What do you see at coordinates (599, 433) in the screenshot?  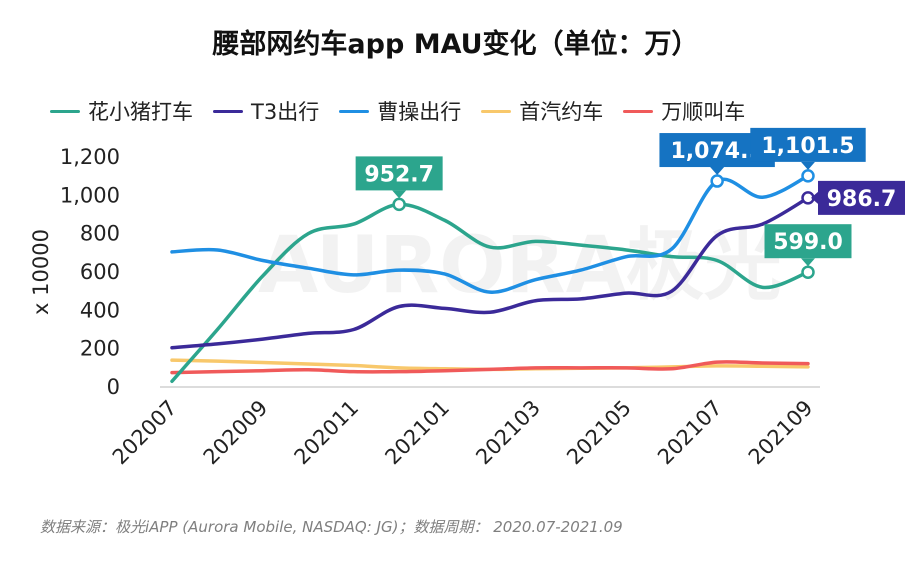 I see `x-tick-label: 202105` at bounding box center [599, 433].